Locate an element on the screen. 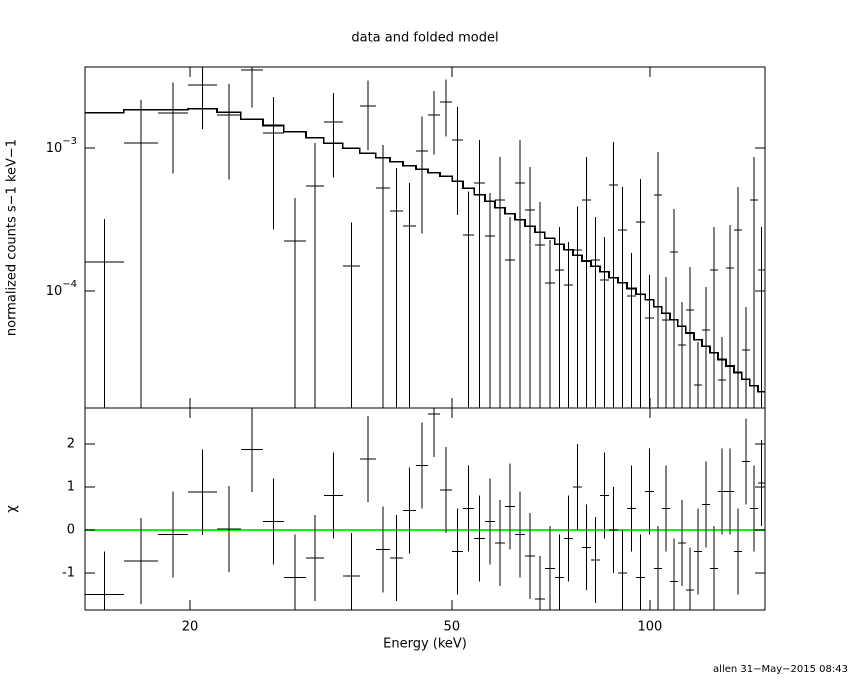 This screenshot has height=680, width=850. y-tick-label: 2 is located at coordinates (71, 444).